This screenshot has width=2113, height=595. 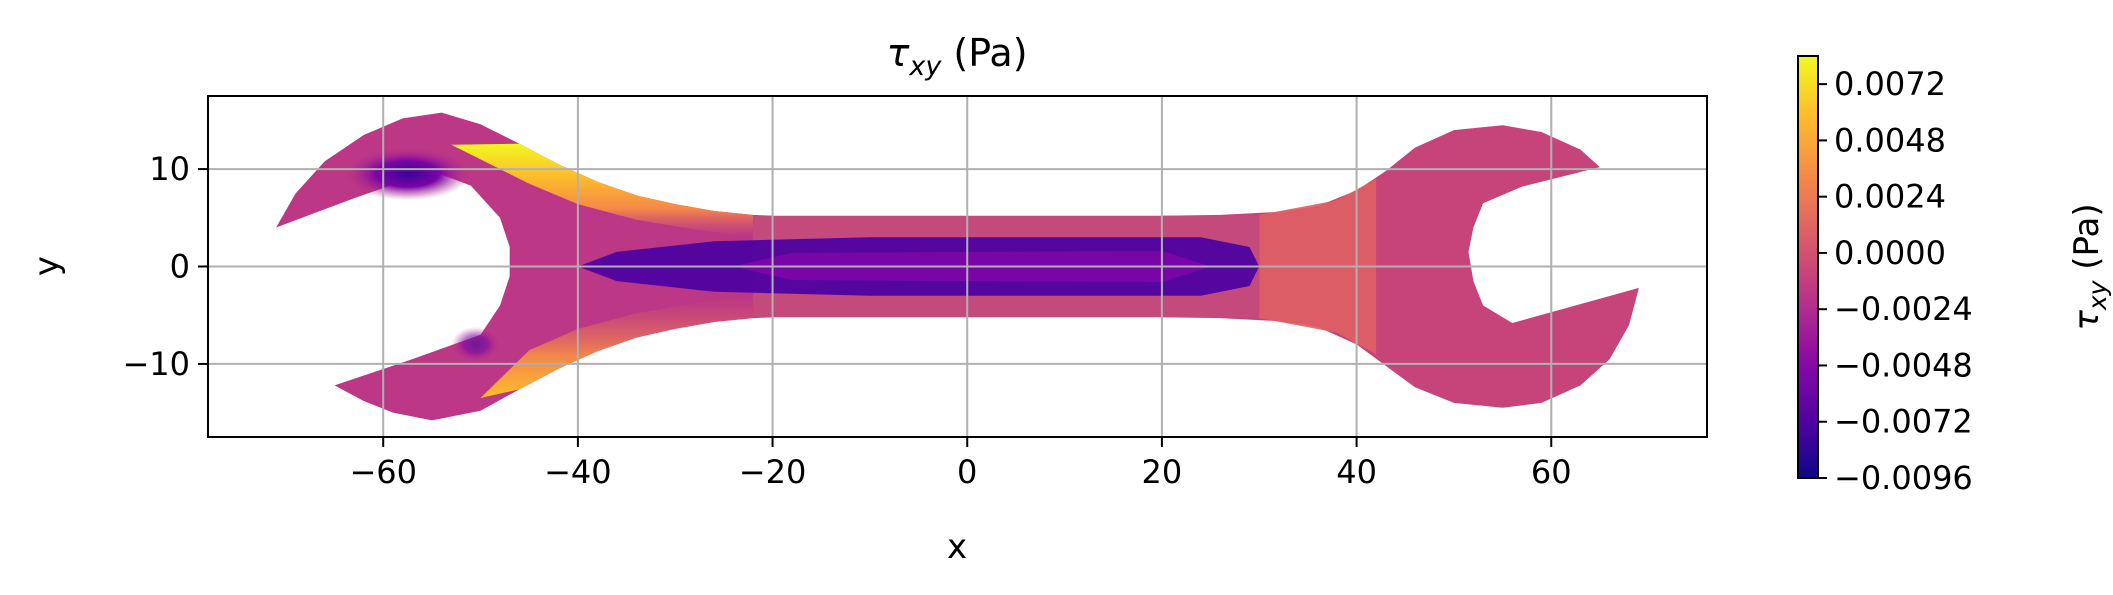 What do you see at coordinates (1890, 253) in the screenshot?
I see `colorbar-tick-label: 0.0000` at bounding box center [1890, 253].